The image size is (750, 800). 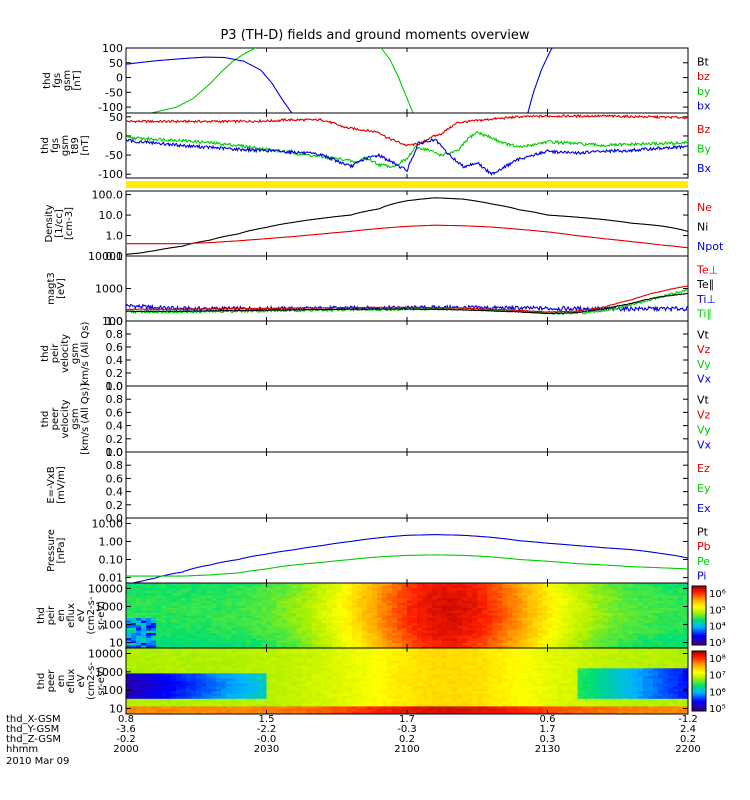 I want to click on legend-Ne: Ne, so click(x=704, y=207).